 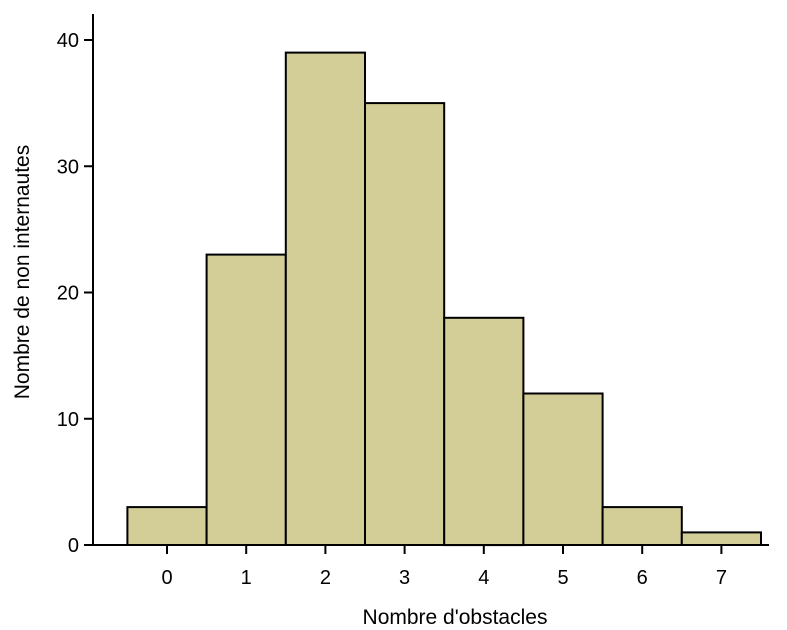 I want to click on x-tick-label: 2, so click(x=325, y=578).